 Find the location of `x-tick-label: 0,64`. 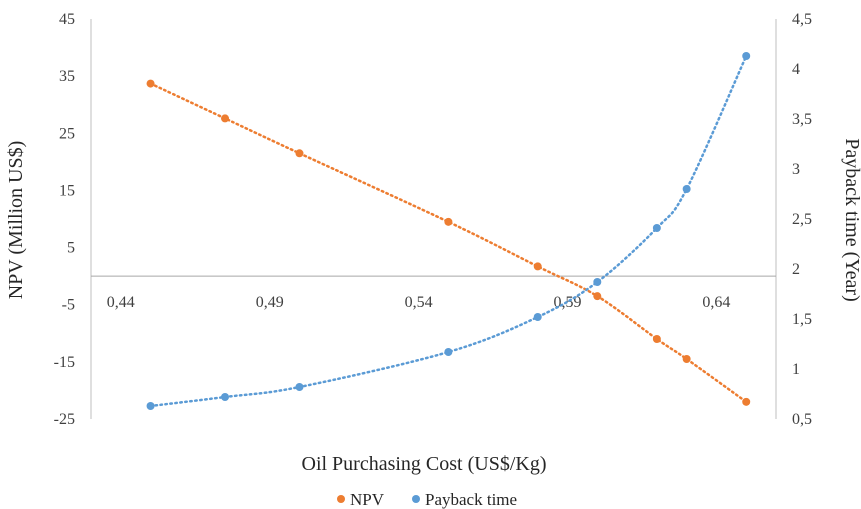

x-tick-label: 0,64 is located at coordinates (716, 302).